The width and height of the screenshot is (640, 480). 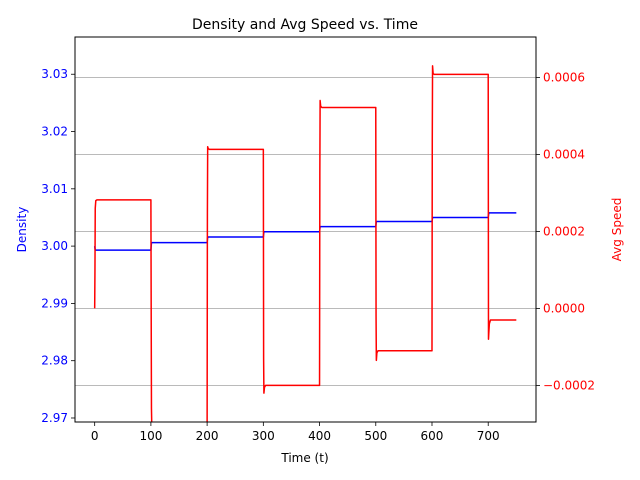 What do you see at coordinates (54, 361) in the screenshot?
I see `y-left-tick-label: 2.98` at bounding box center [54, 361].